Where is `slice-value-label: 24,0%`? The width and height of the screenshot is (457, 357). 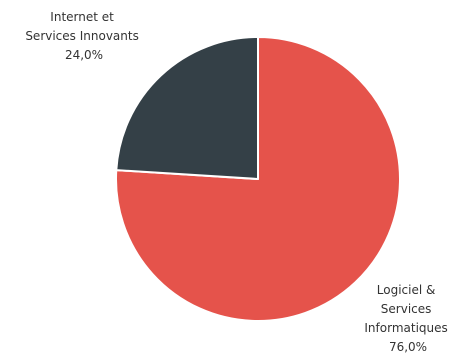
slice-value-label: 24,0% is located at coordinates (84, 55).